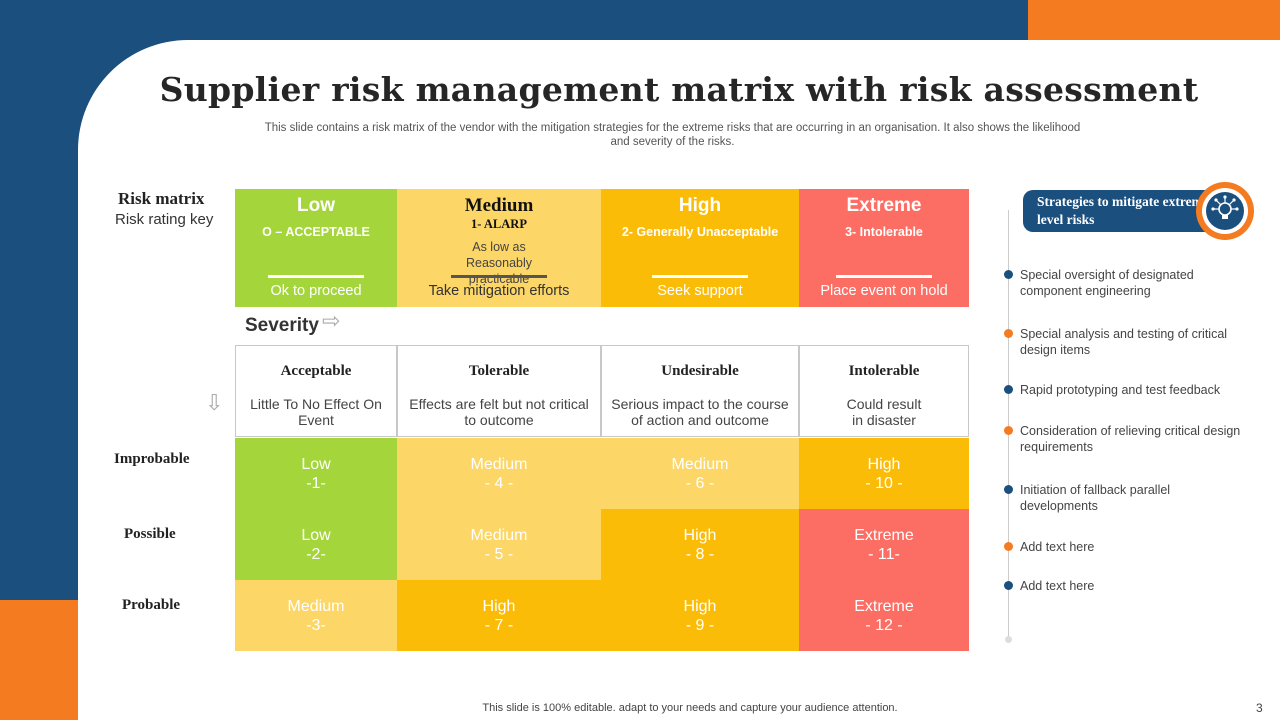 The image size is (1280, 720). What do you see at coordinates (700, 291) in the screenshot?
I see `rating-action: Seek support` at bounding box center [700, 291].